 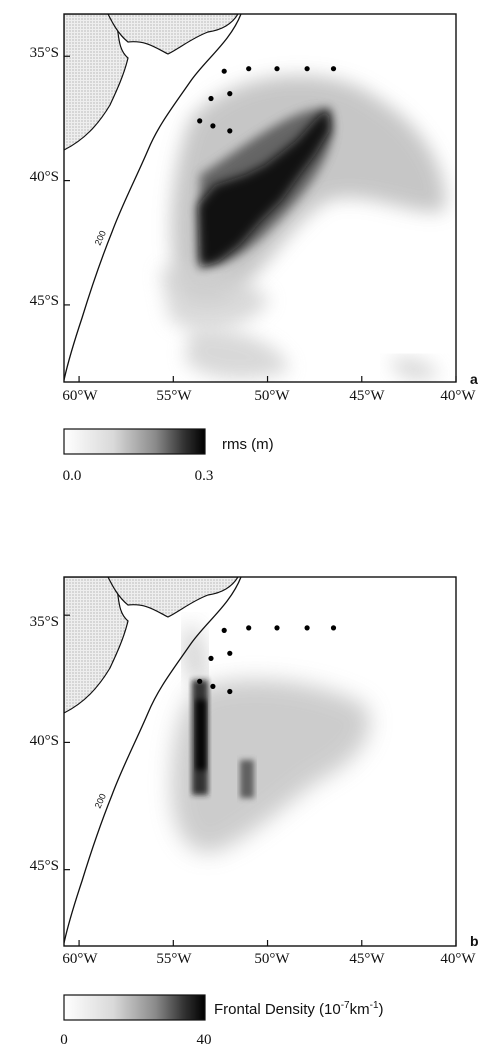 What do you see at coordinates (173, 597) in the screenshot?
I see `panel-b-land-north` at bounding box center [173, 597].